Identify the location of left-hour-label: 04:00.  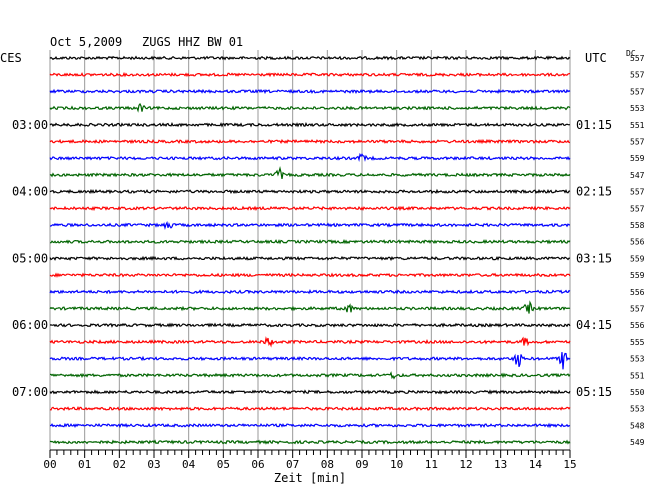
(30, 192).